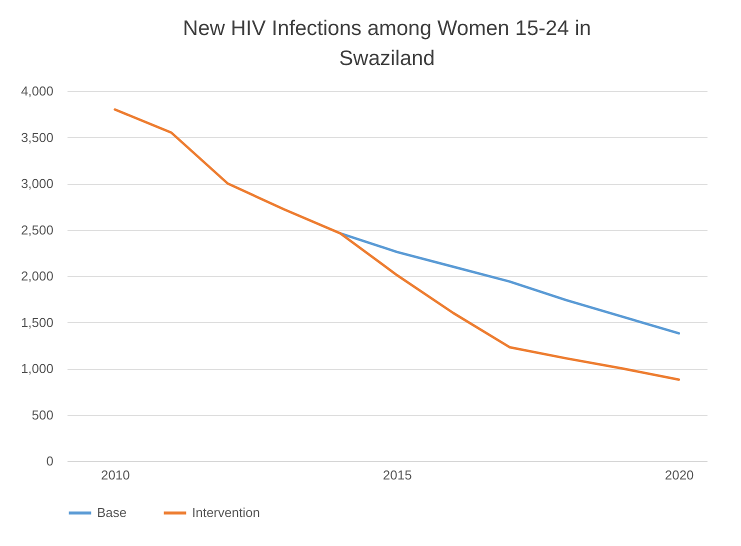 The height and width of the screenshot is (546, 741). Describe the element at coordinates (37, 137) in the screenshot. I see `y-tick-label: 3,500` at that location.